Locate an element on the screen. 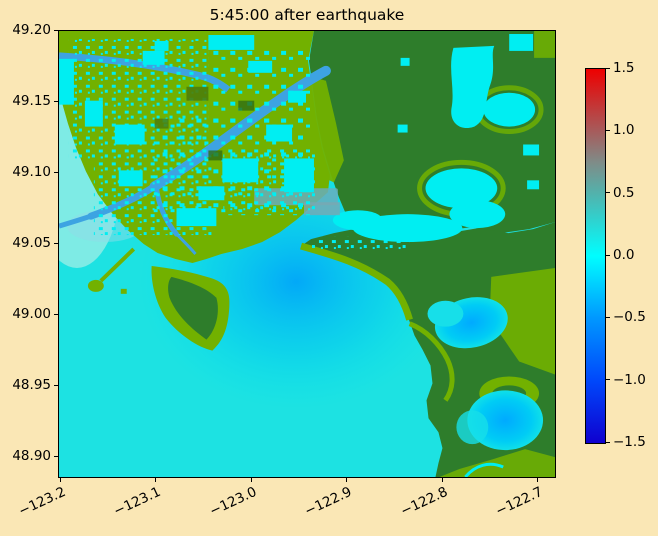 This screenshot has width=658, height=536. y-tick-label: 48.95 is located at coordinates (31, 385).